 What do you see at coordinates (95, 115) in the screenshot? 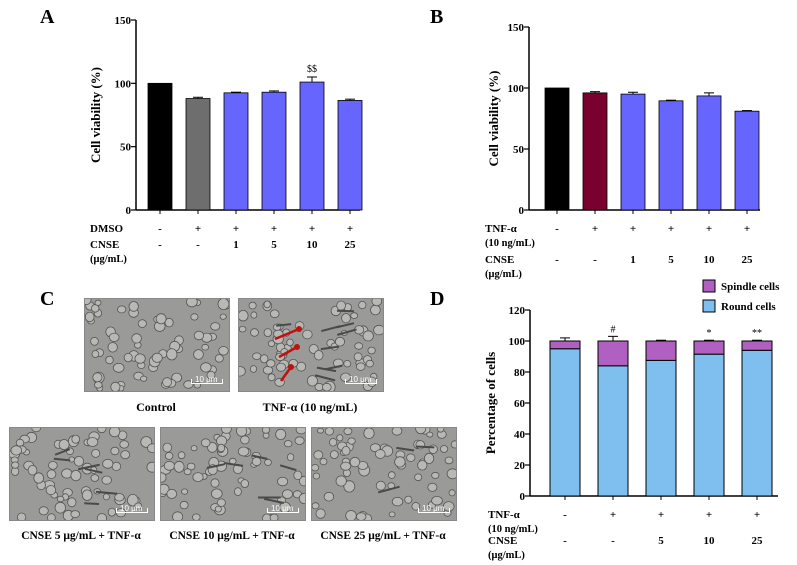
I see `y-axis-label: Cell viability (%)` at bounding box center [95, 115].